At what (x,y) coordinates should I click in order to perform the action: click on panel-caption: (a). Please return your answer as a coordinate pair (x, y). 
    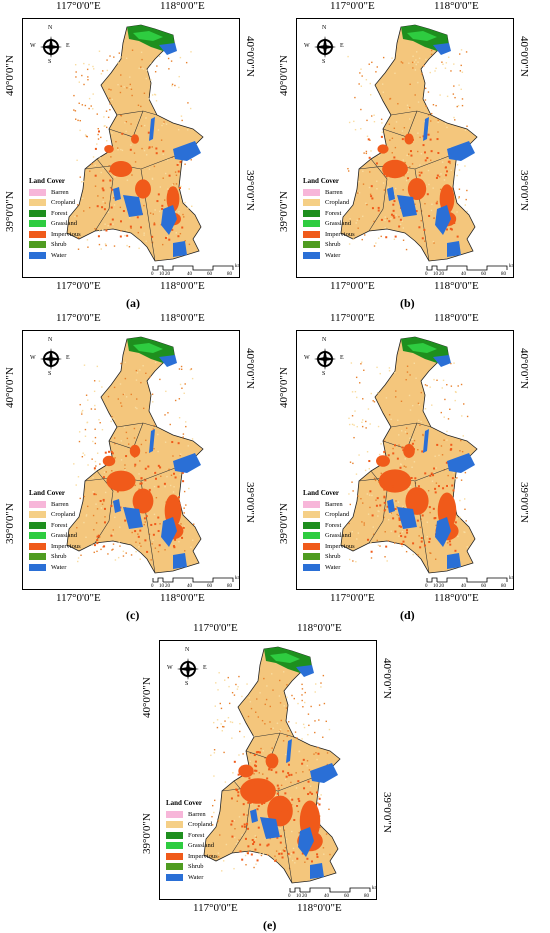
    Looking at the image, I should click on (133, 303).